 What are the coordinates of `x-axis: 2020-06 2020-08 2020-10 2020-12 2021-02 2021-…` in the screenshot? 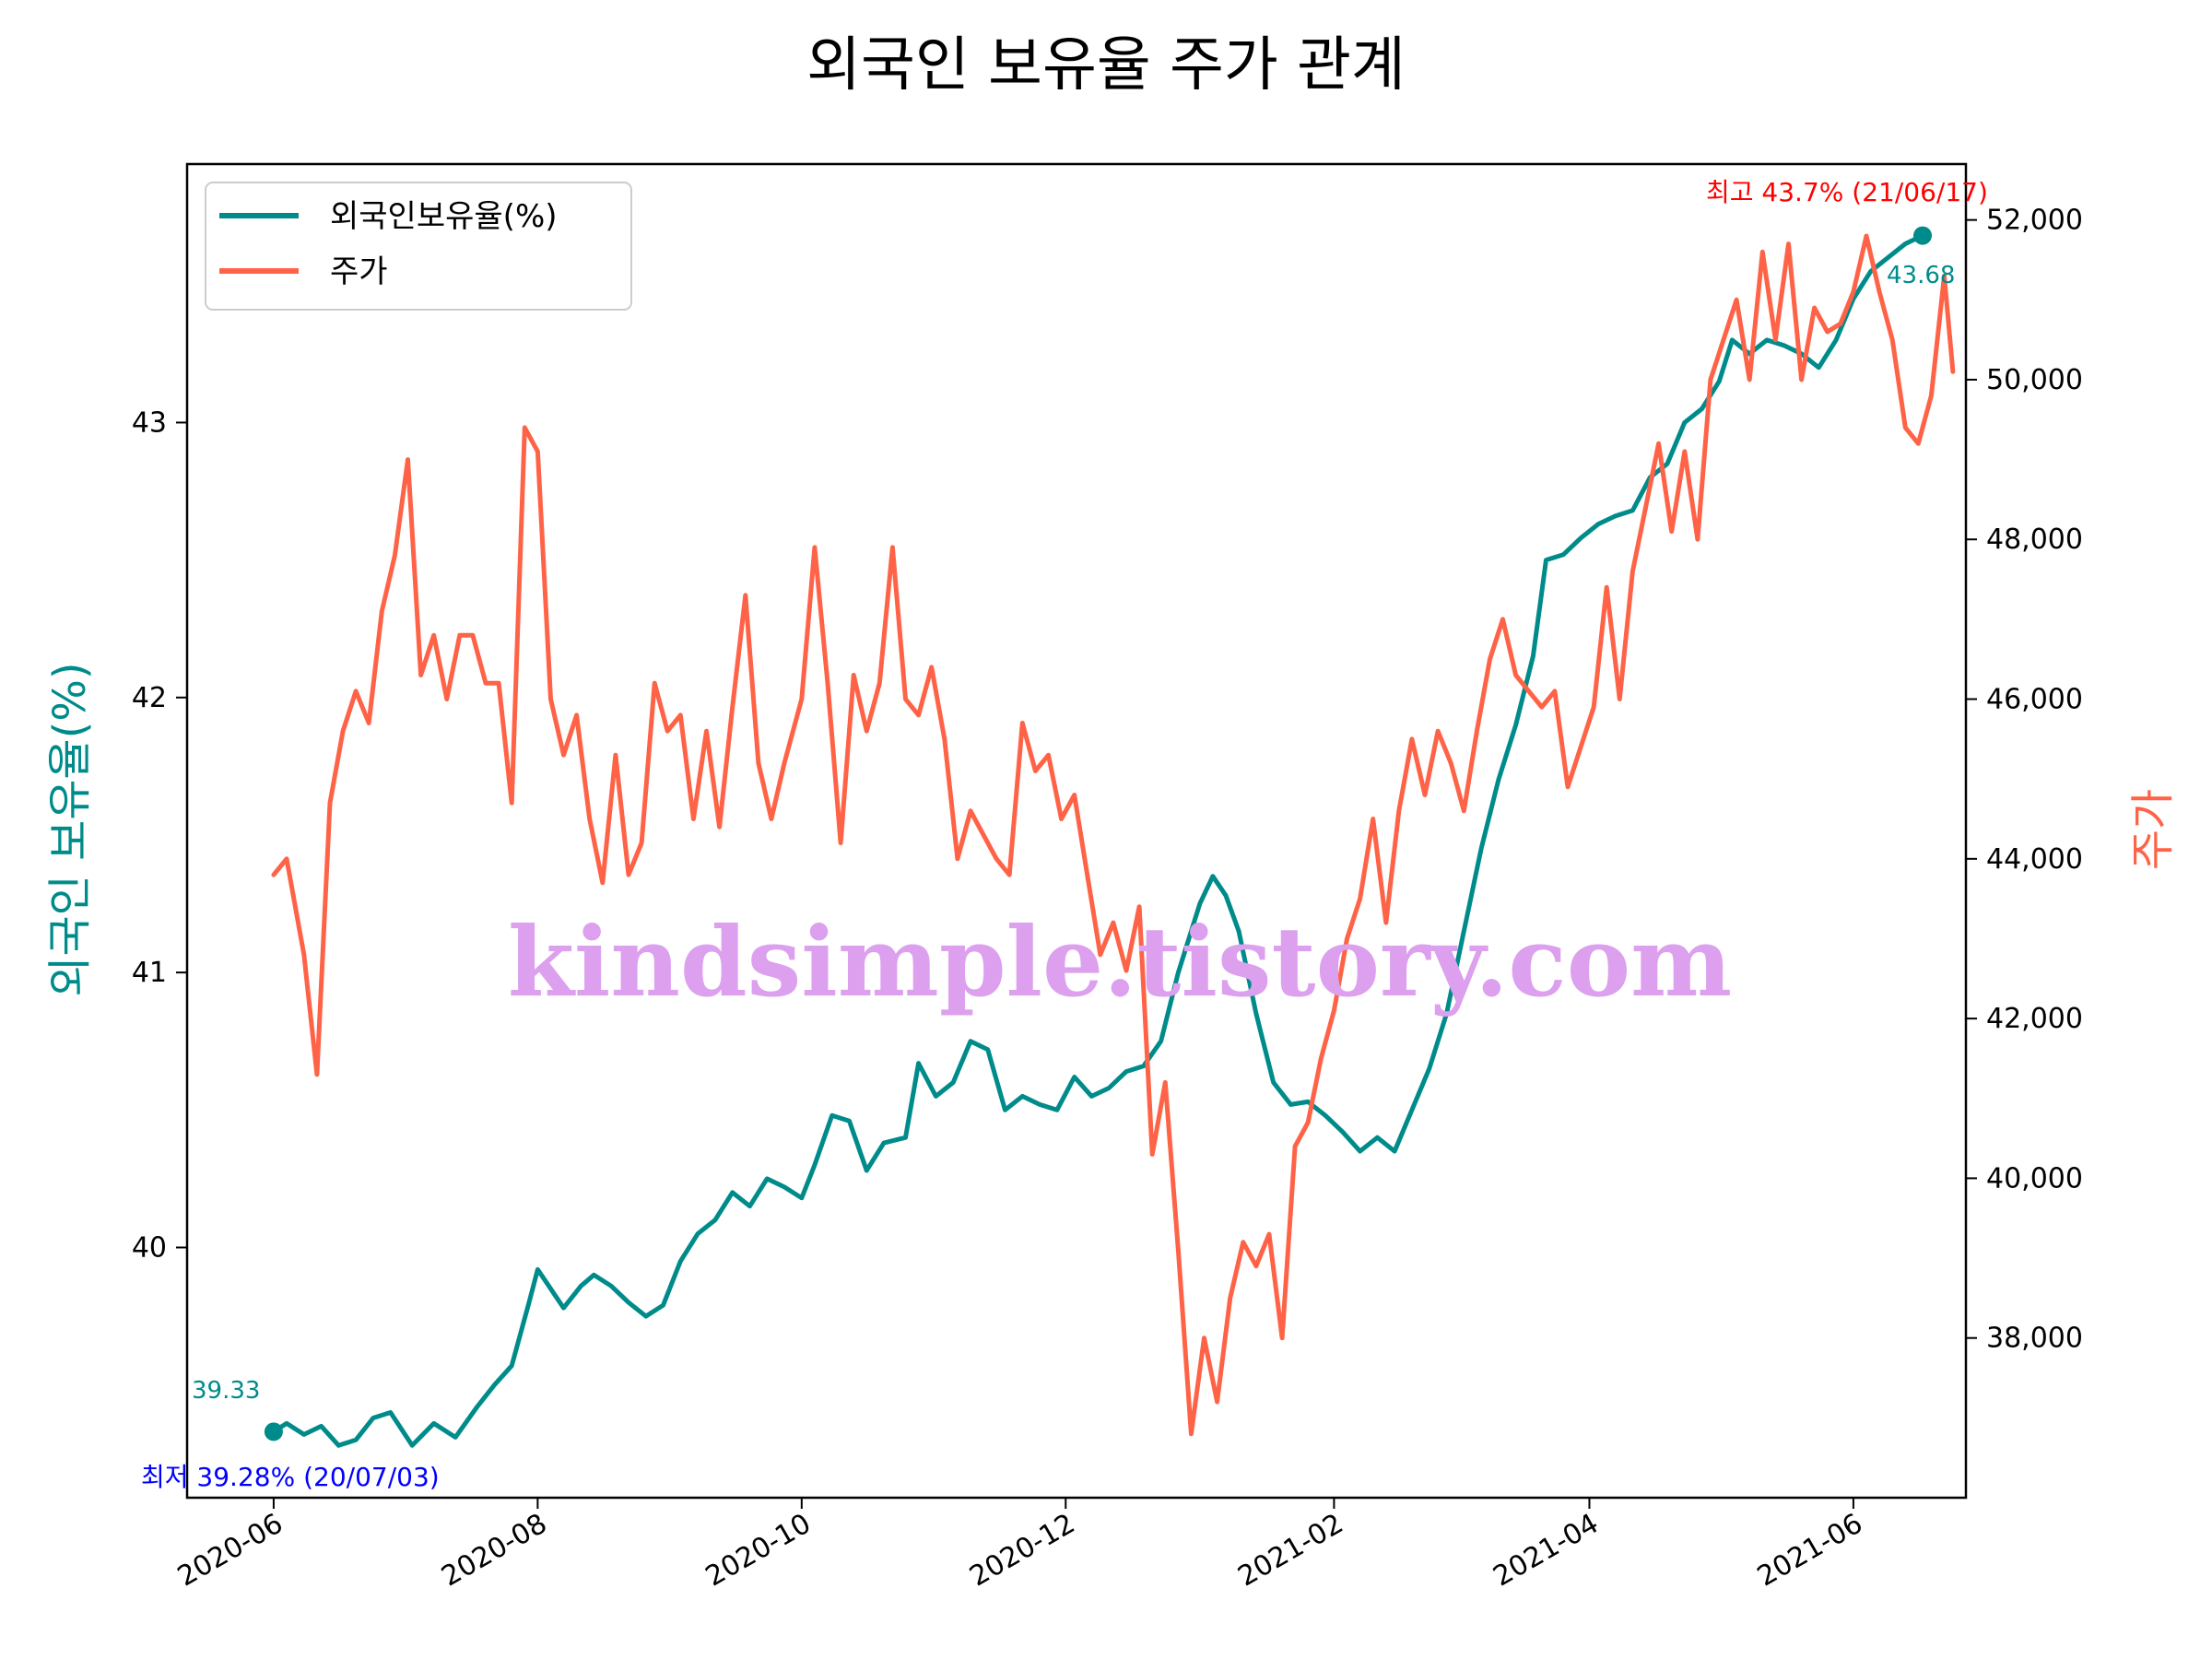 It's located at (1020, 1546).